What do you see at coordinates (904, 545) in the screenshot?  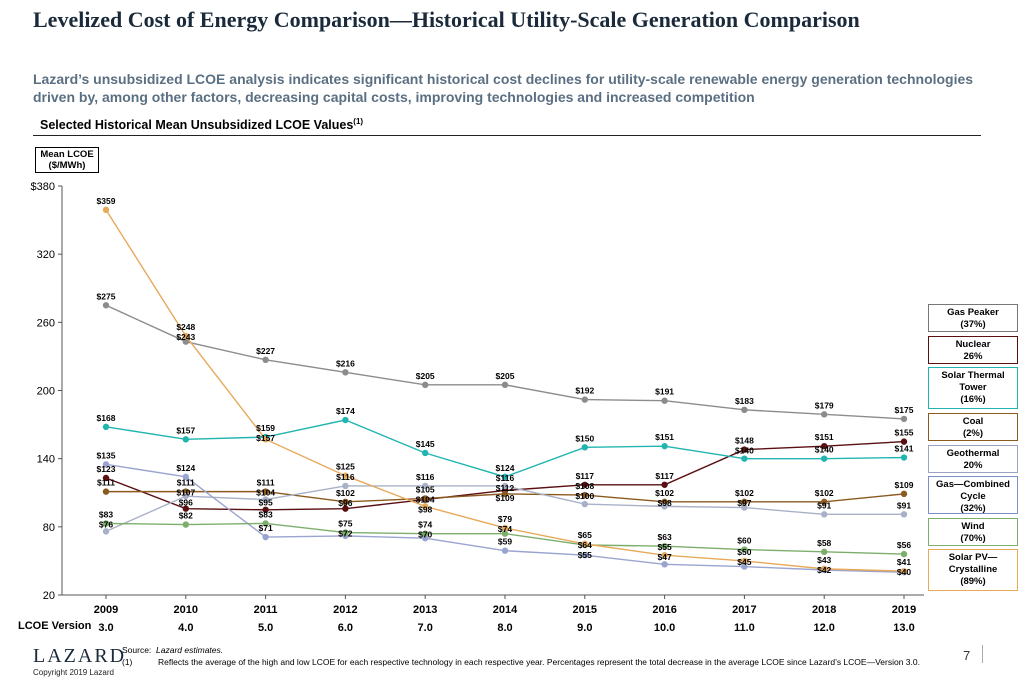 I see `data-label: $56` at bounding box center [904, 545].